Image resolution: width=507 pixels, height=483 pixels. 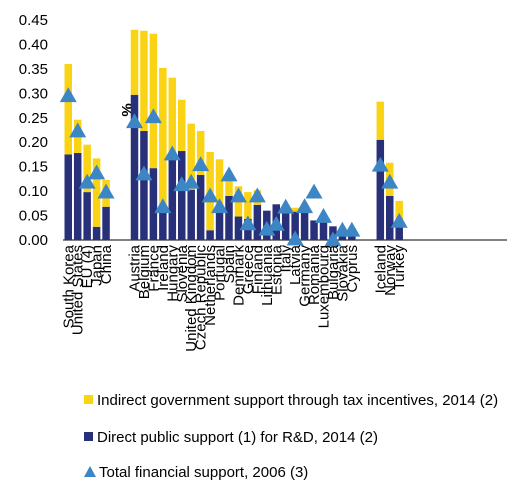 I want to click on x-tick-label: Bulgaria, so click(x=333, y=272).